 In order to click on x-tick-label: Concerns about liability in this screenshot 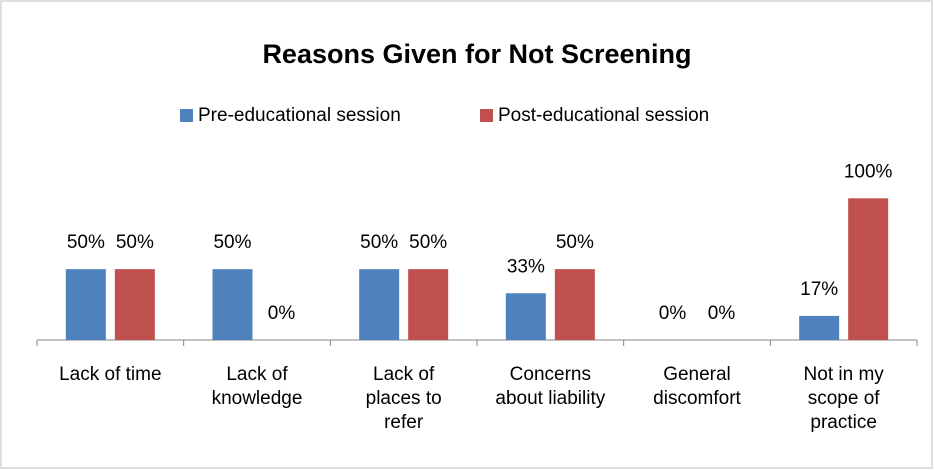, I will do `click(550, 386)`.